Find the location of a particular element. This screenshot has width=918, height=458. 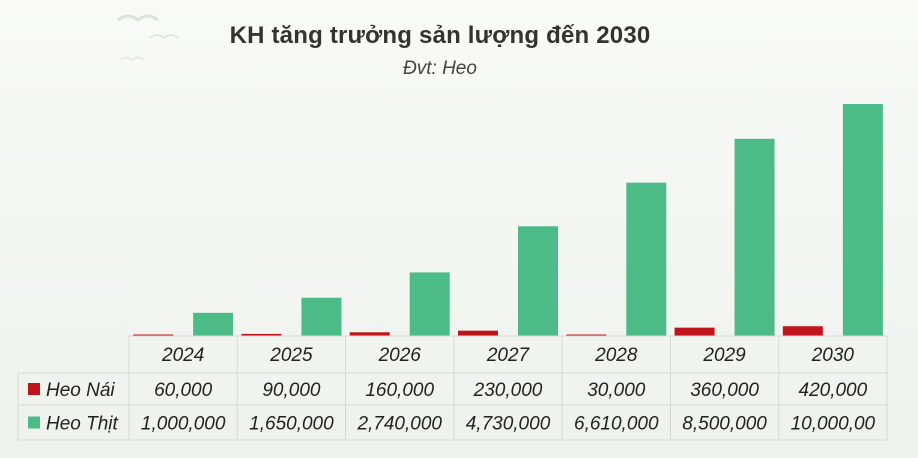

data-label-heo-nai-2028: 30,000 is located at coordinates (616, 390).